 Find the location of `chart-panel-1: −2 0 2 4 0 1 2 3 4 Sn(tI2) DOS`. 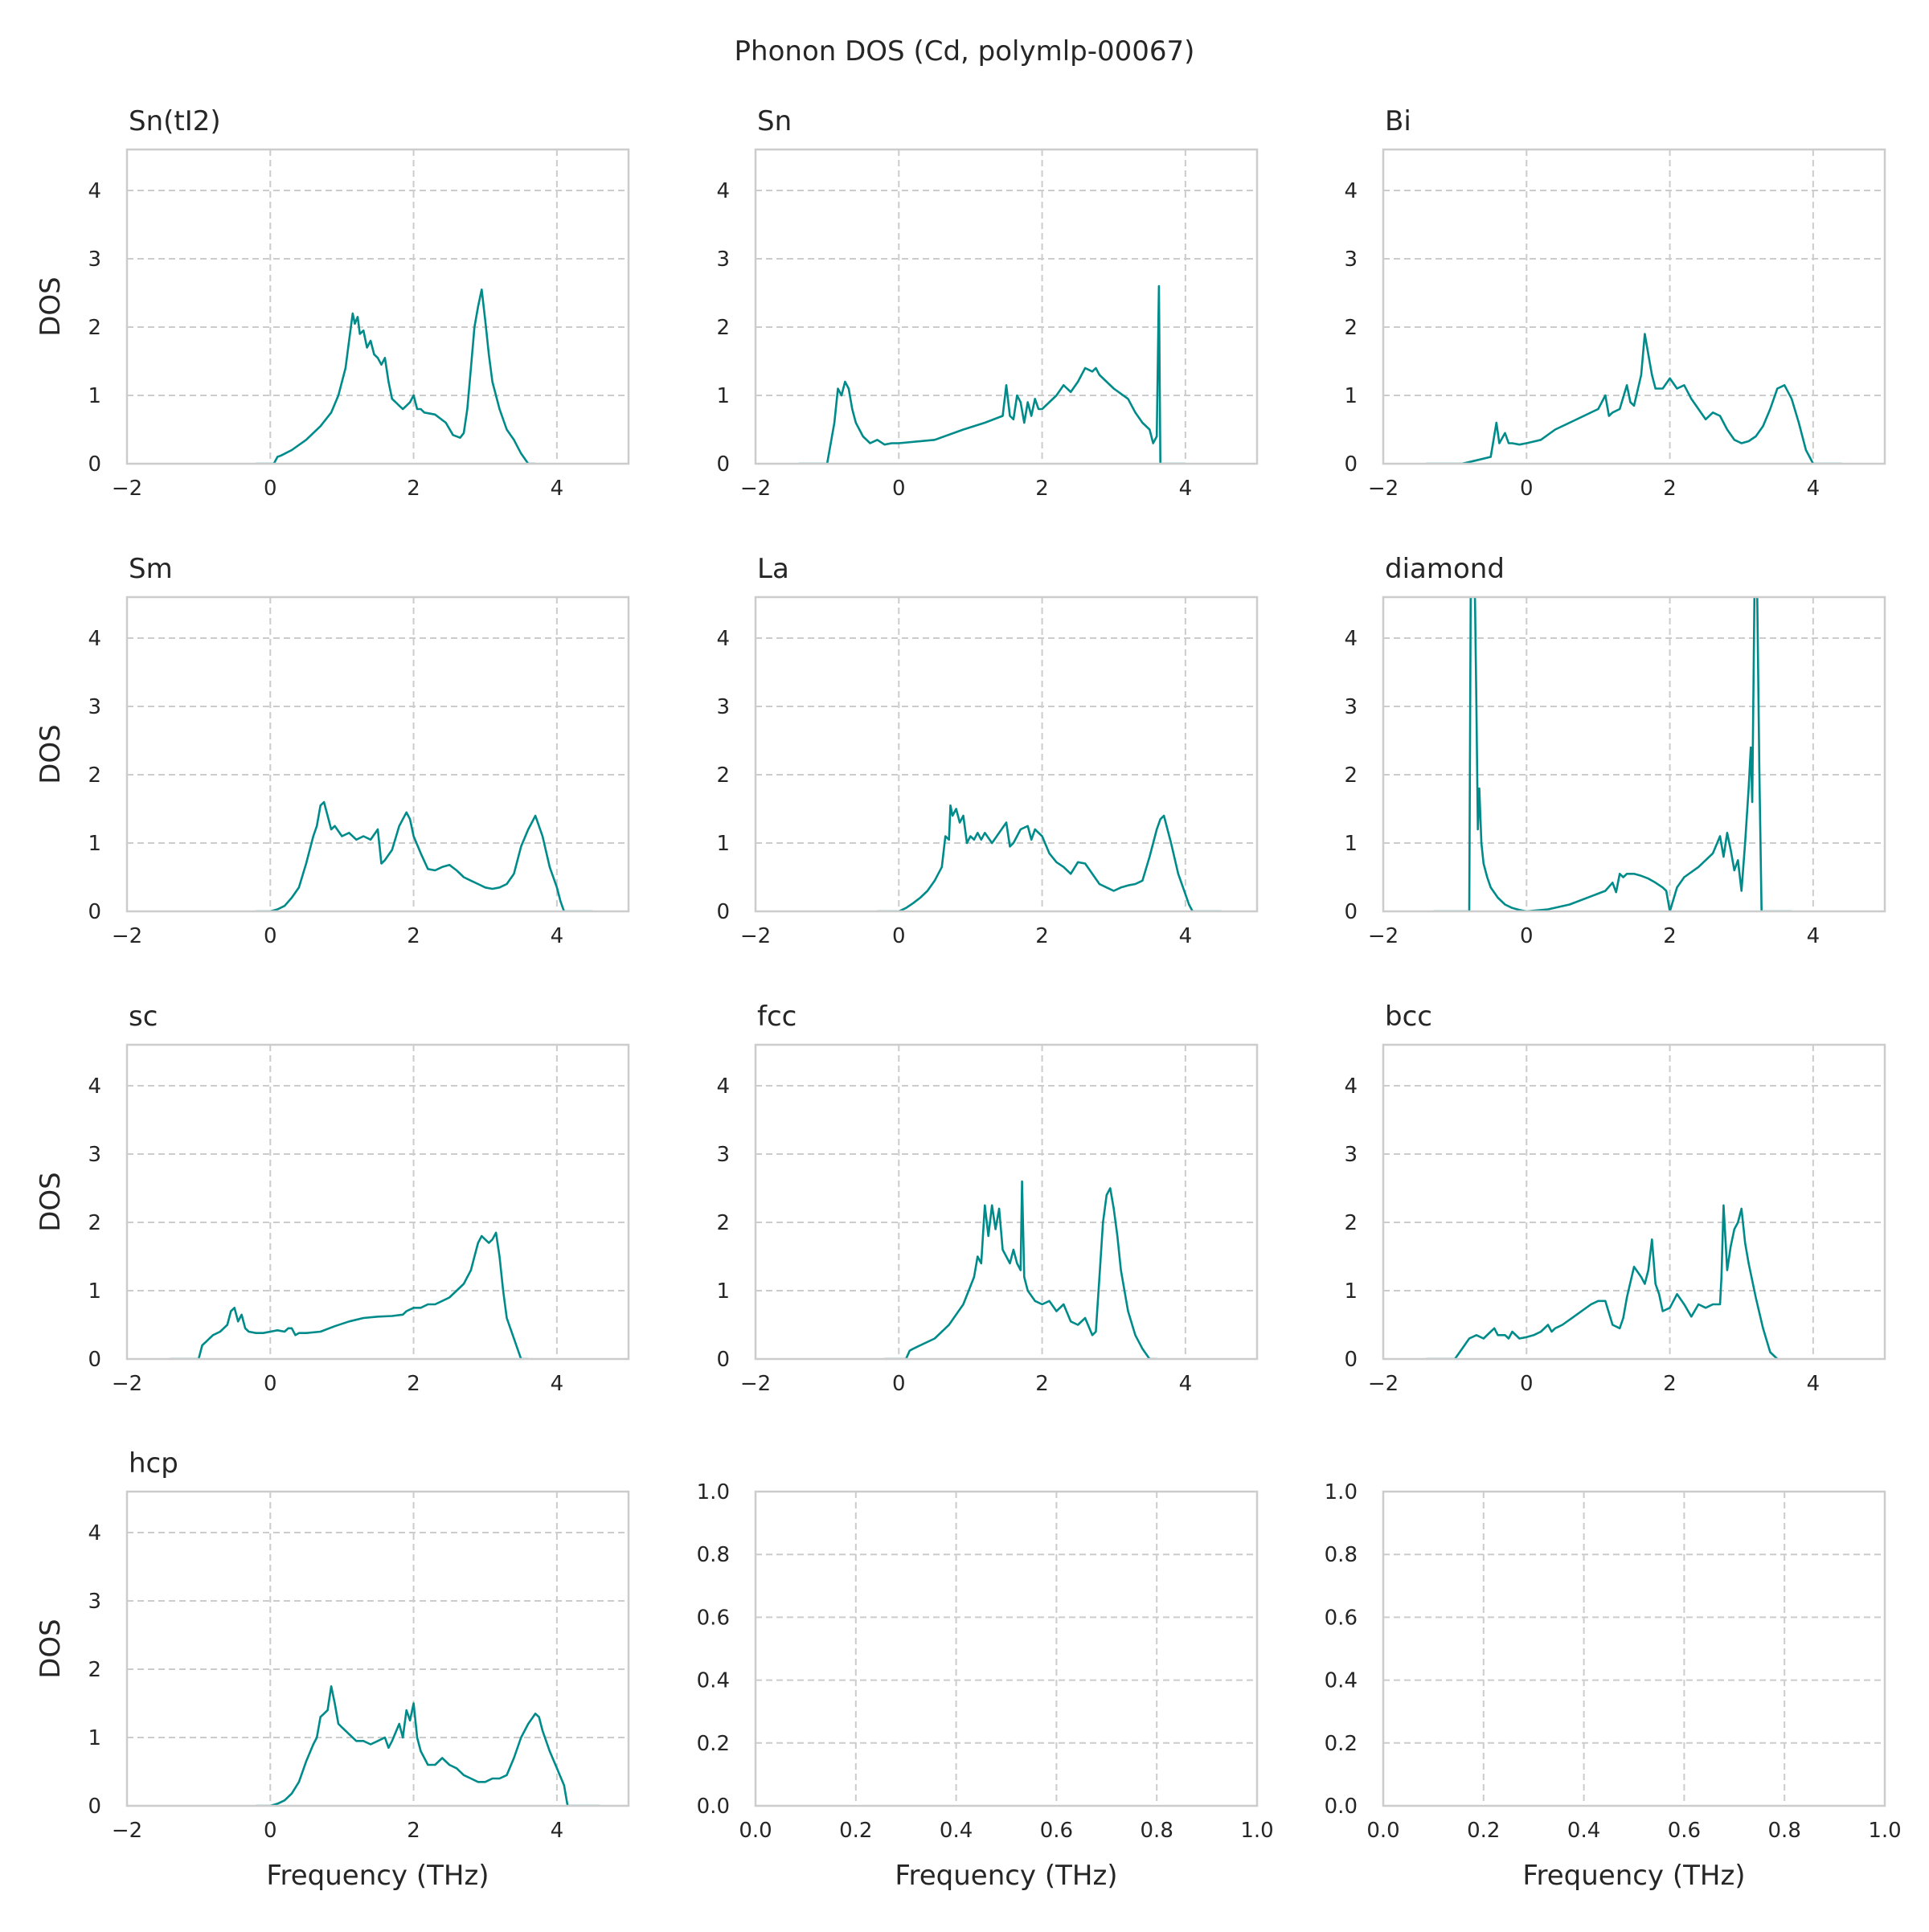

chart-panel-1: −2 0 2 4 0 1 2 3 4 Sn(tI2) DOS is located at coordinates (332, 303).